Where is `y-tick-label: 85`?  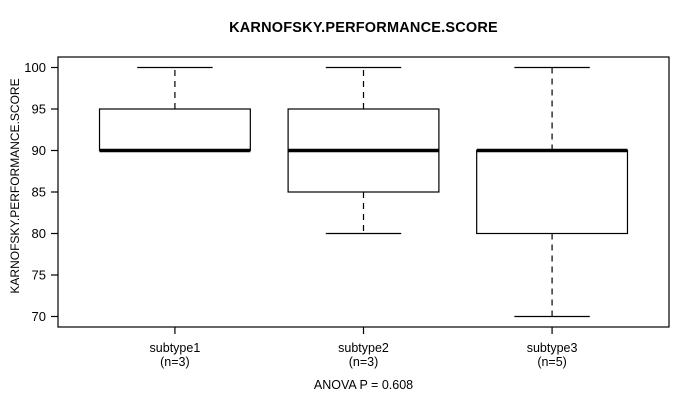 y-tick-label: 85 is located at coordinates (39, 192).